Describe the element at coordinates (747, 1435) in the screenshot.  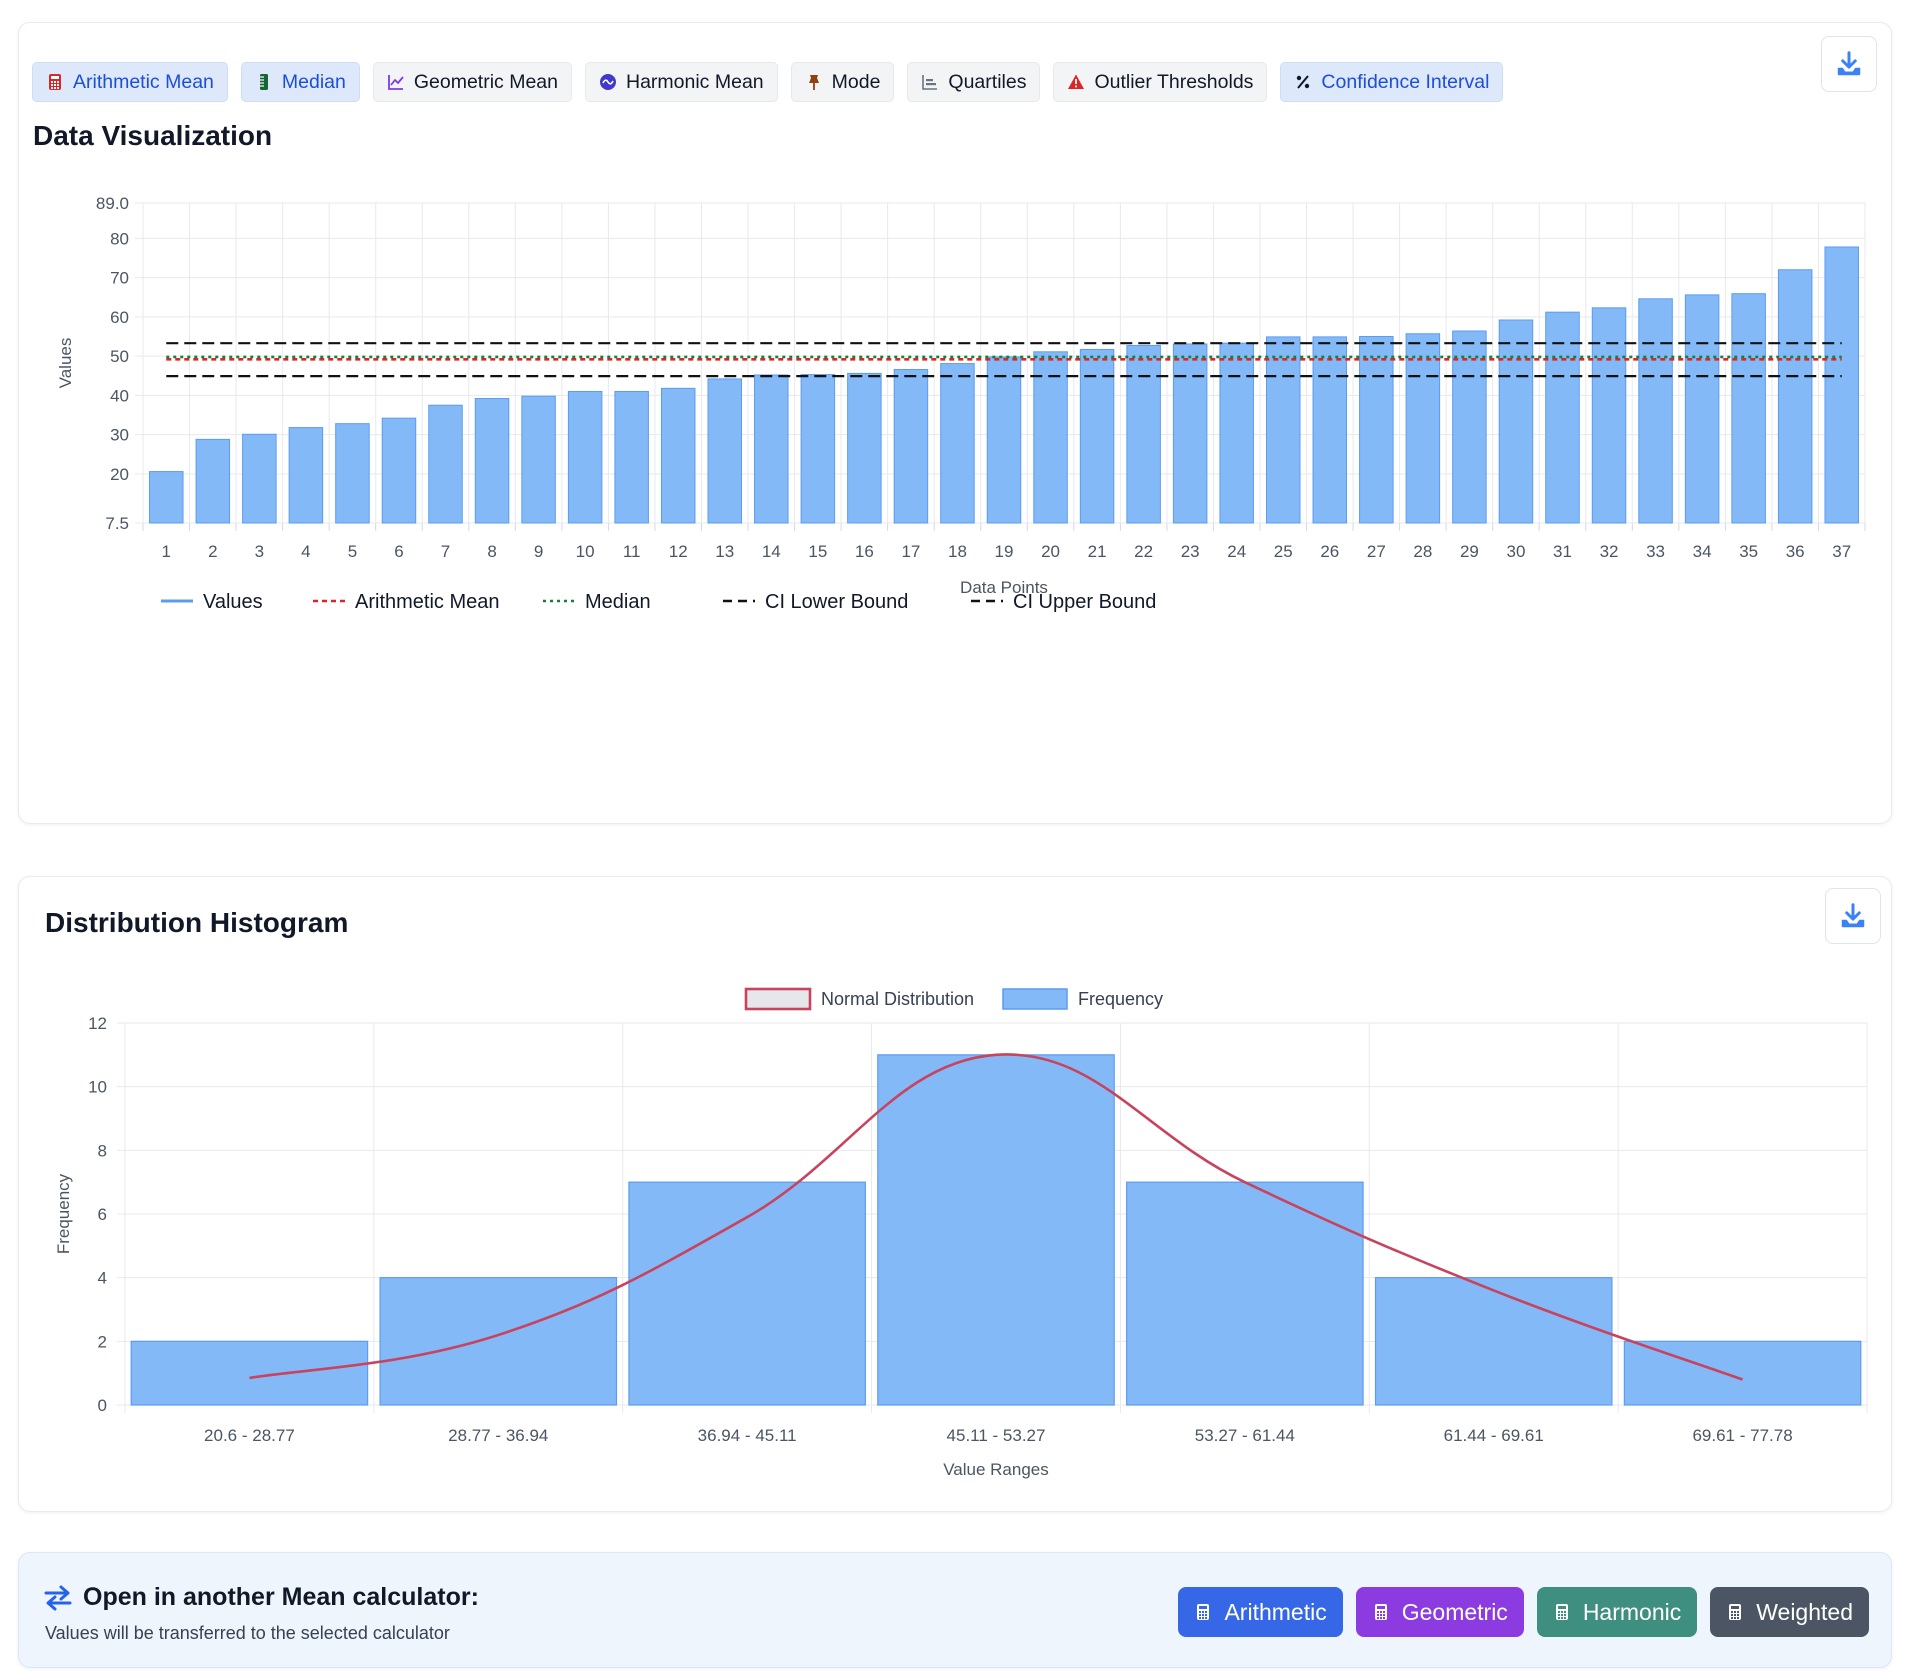
I see `x-tick-label: 36.94 - 45.11` at that location.